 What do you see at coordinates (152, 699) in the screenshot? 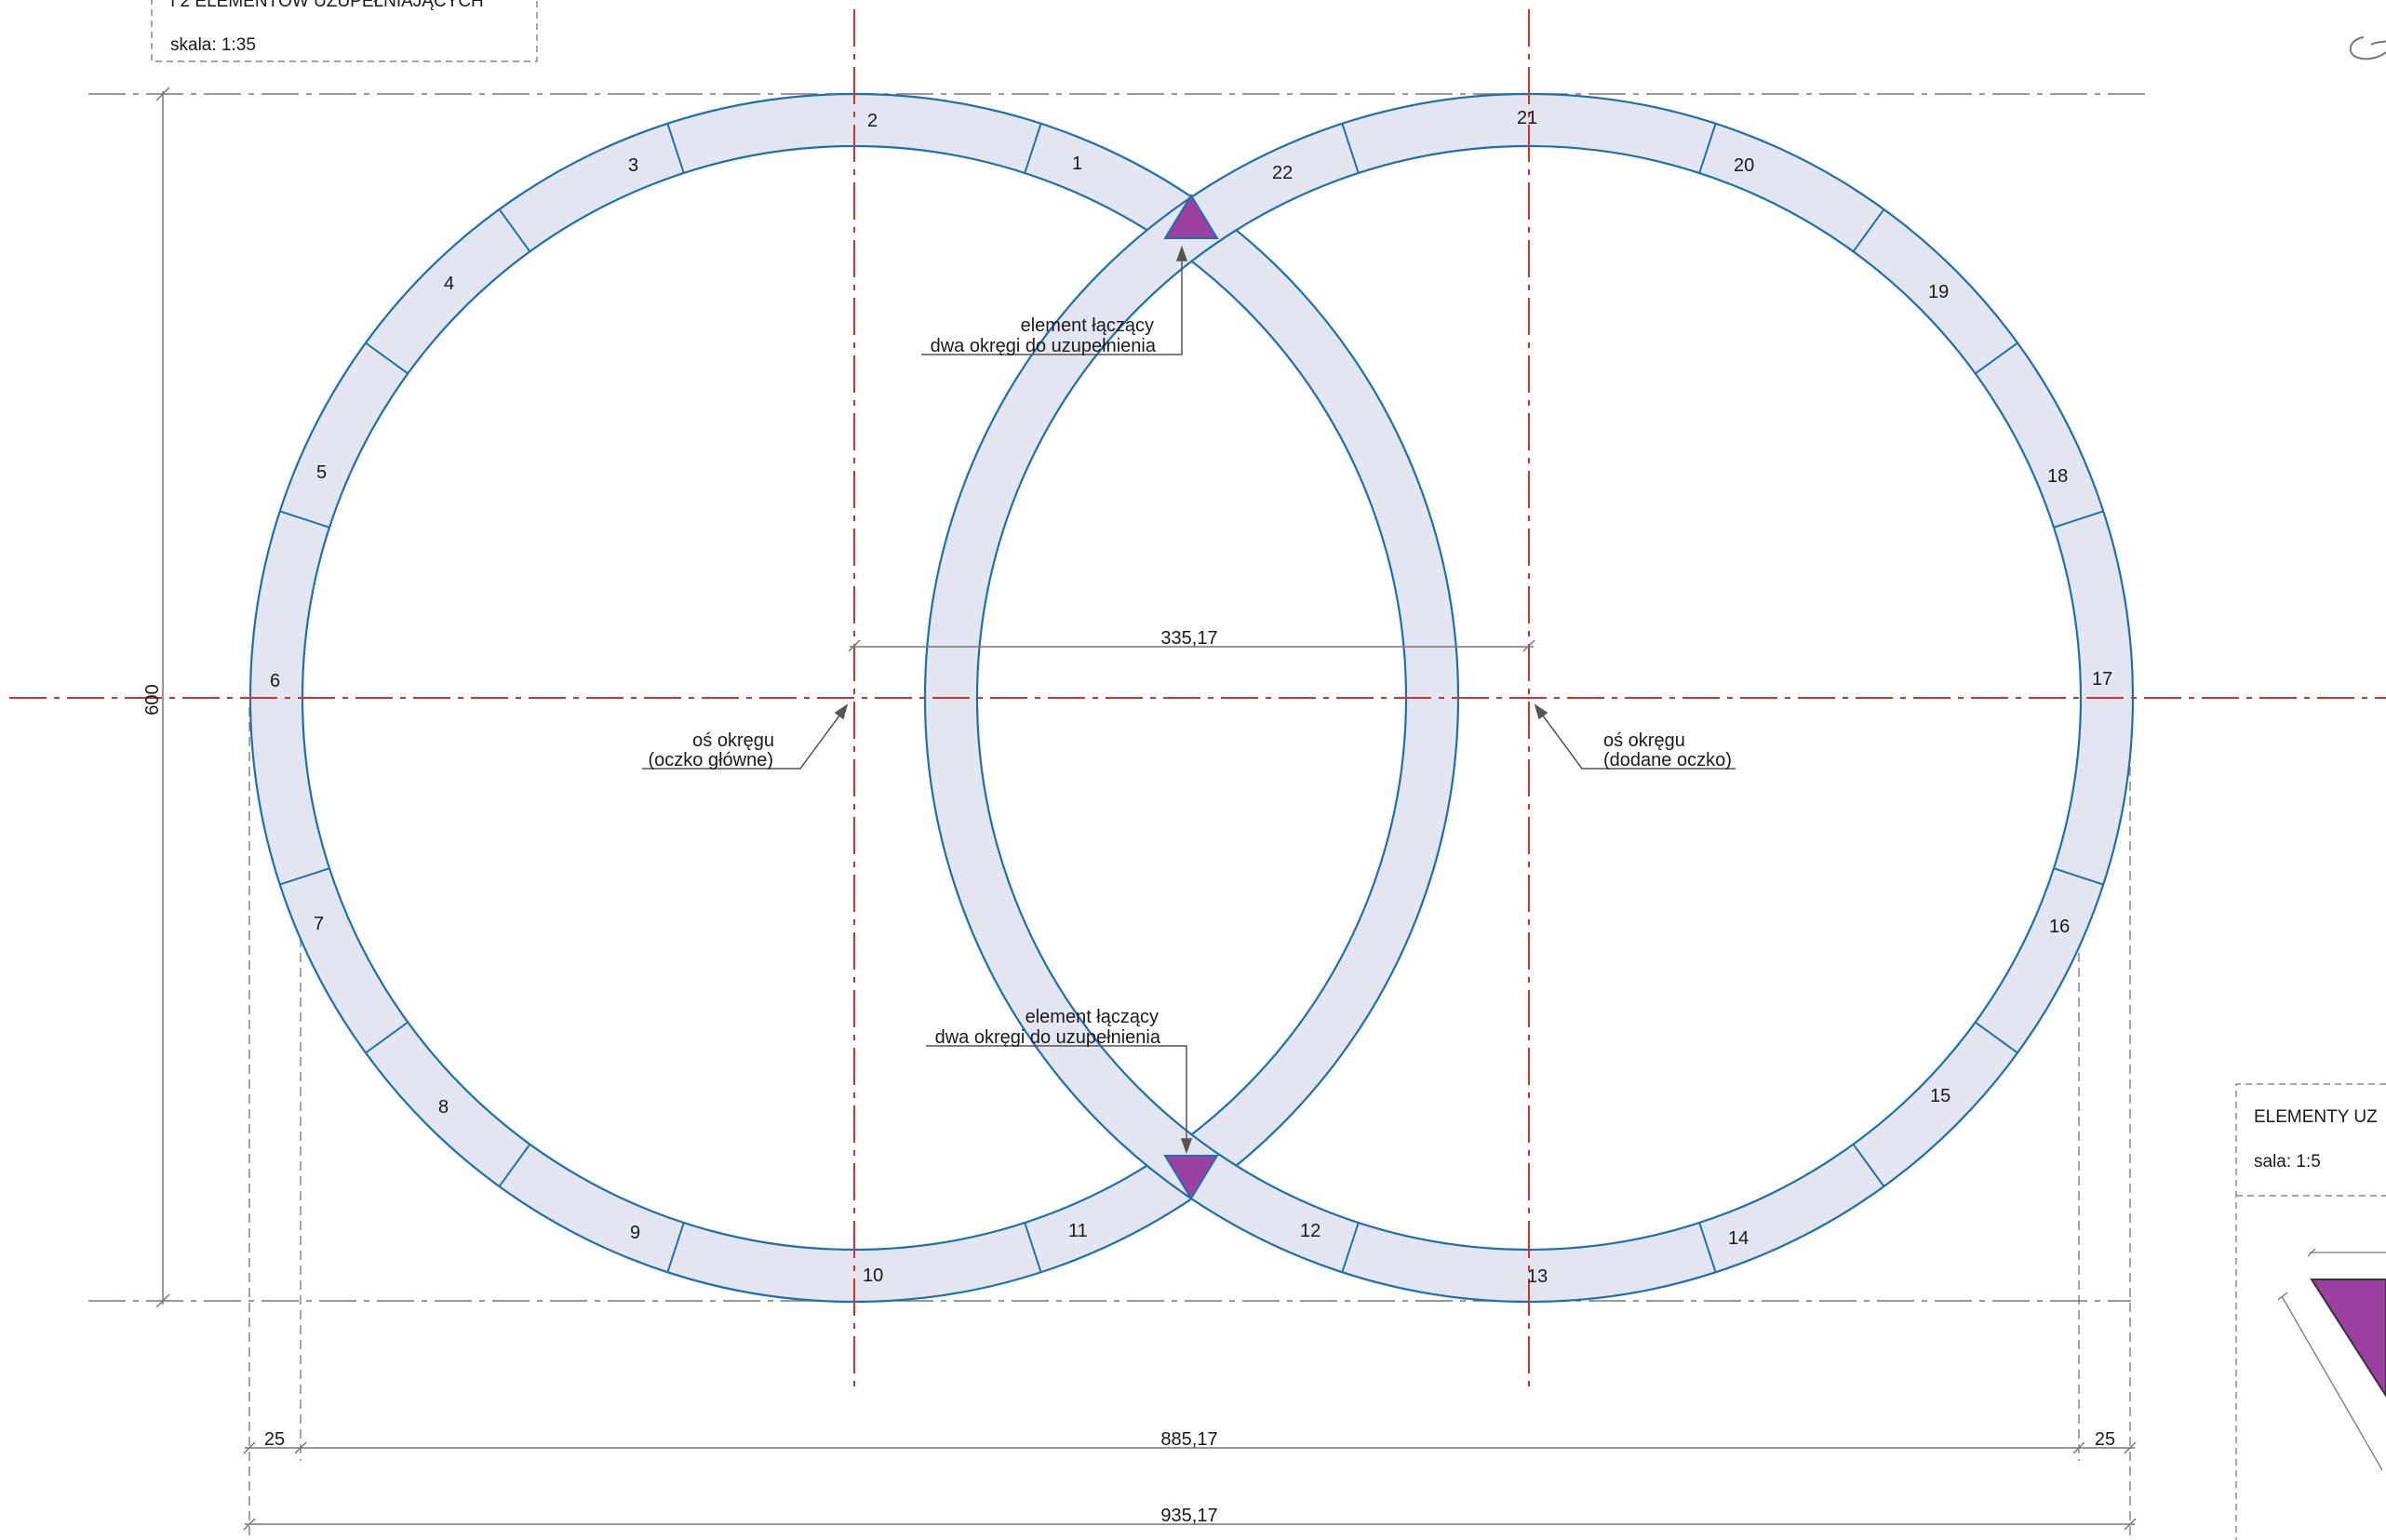
I see `dim-height: 600` at bounding box center [152, 699].